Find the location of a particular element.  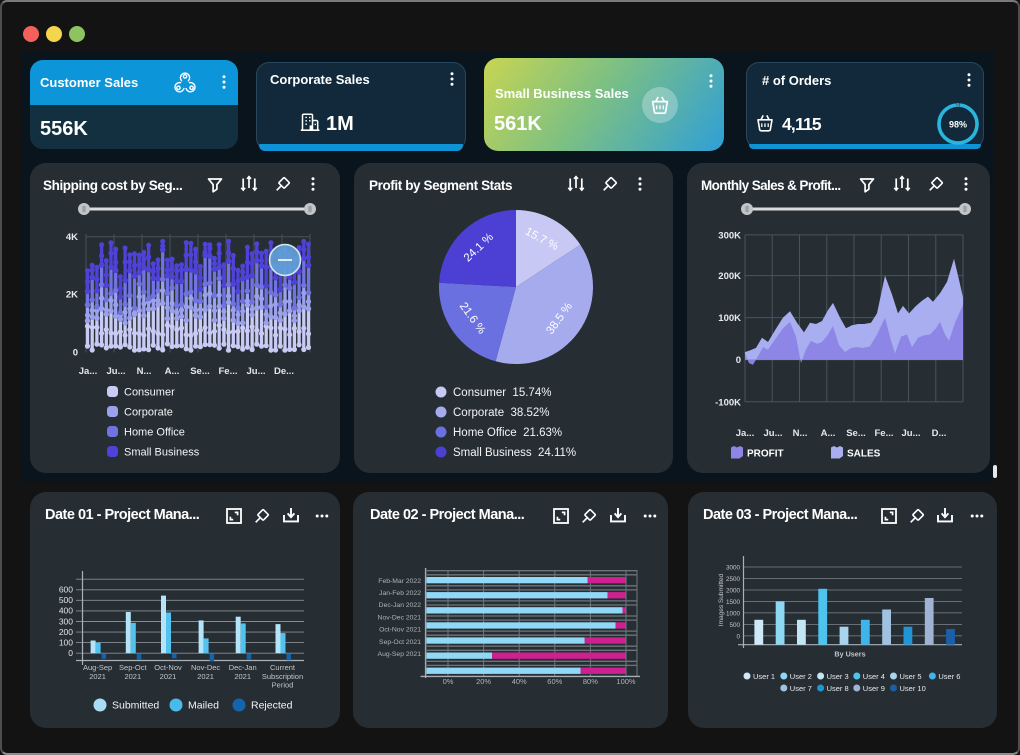

svg-text: Rejected is located at coordinates (272, 706).